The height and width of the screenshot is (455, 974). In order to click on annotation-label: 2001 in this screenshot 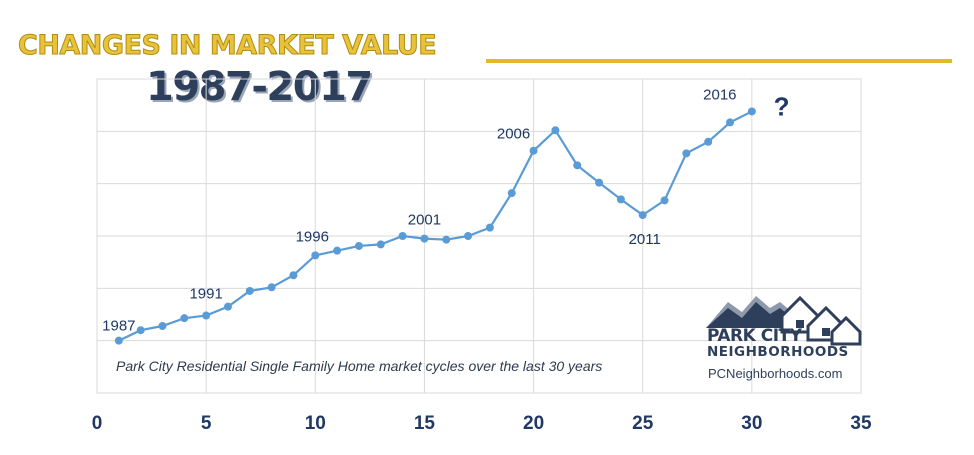, I will do `click(424, 220)`.